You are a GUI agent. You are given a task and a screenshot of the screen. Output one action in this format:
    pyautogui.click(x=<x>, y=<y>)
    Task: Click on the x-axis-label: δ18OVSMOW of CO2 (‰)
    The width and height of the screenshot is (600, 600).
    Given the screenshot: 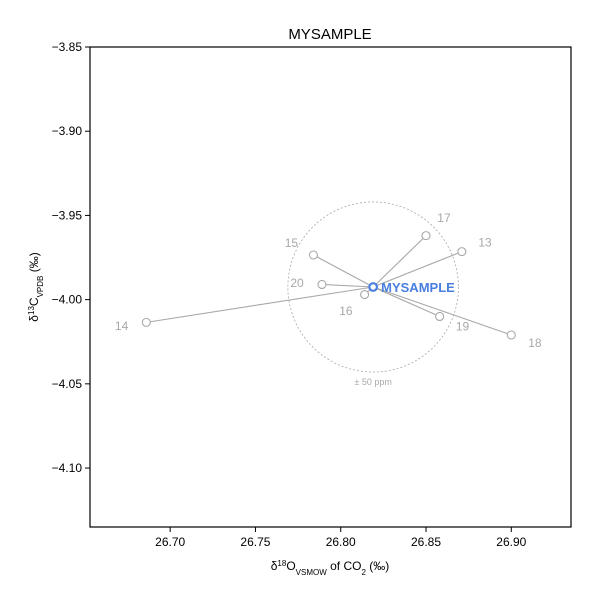 What is the action you would take?
    pyautogui.click(x=330, y=568)
    